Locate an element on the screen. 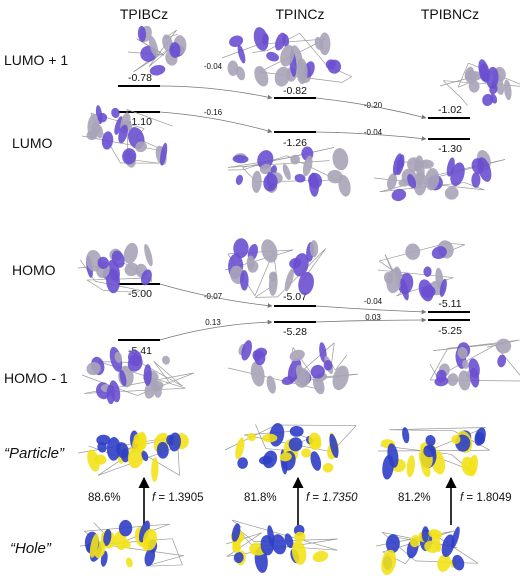 This screenshot has width=520, height=583. orbital-homo-tpibcz is located at coordinates (119, 268).